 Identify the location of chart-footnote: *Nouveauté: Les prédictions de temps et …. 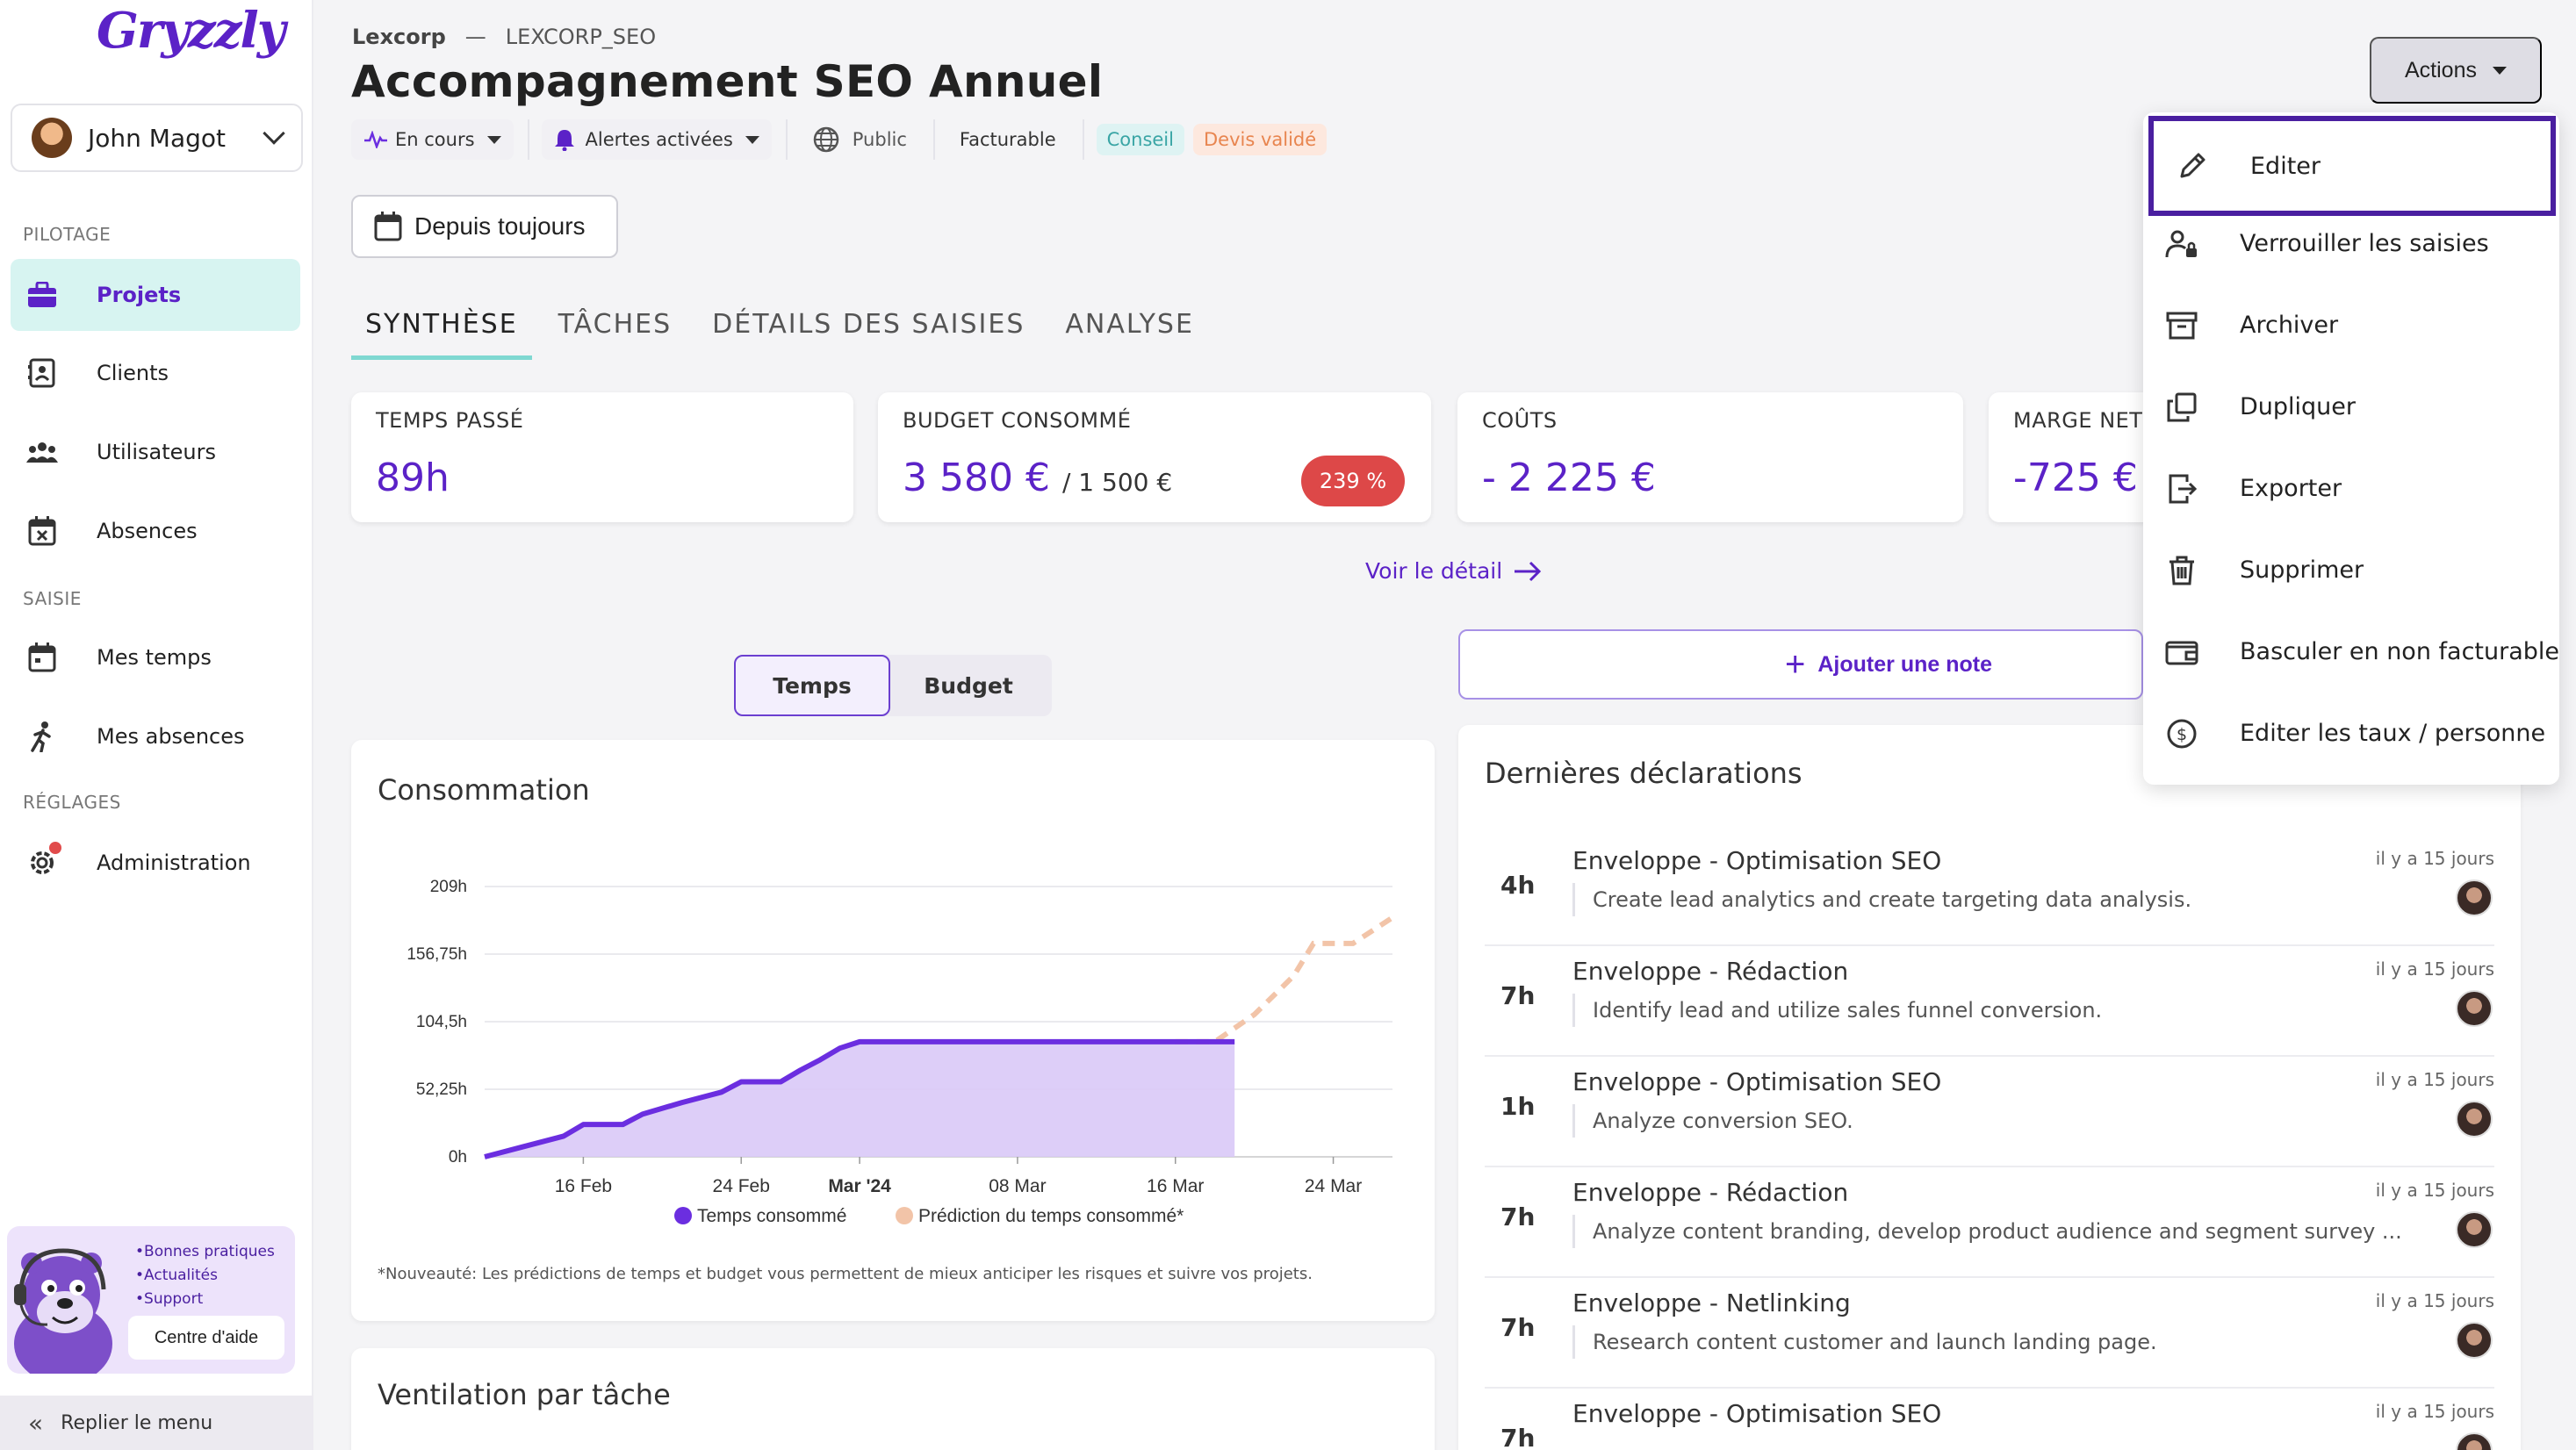
(845, 1274).